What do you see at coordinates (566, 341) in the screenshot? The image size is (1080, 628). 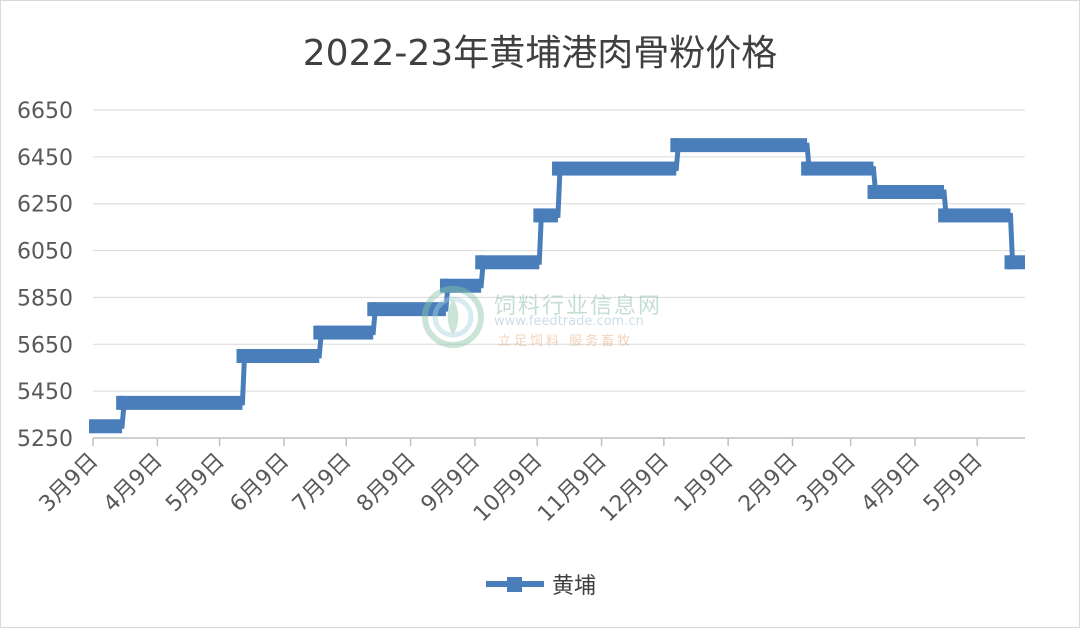 I see `watermark-slogan: 立足饲料 服务畜牧` at bounding box center [566, 341].